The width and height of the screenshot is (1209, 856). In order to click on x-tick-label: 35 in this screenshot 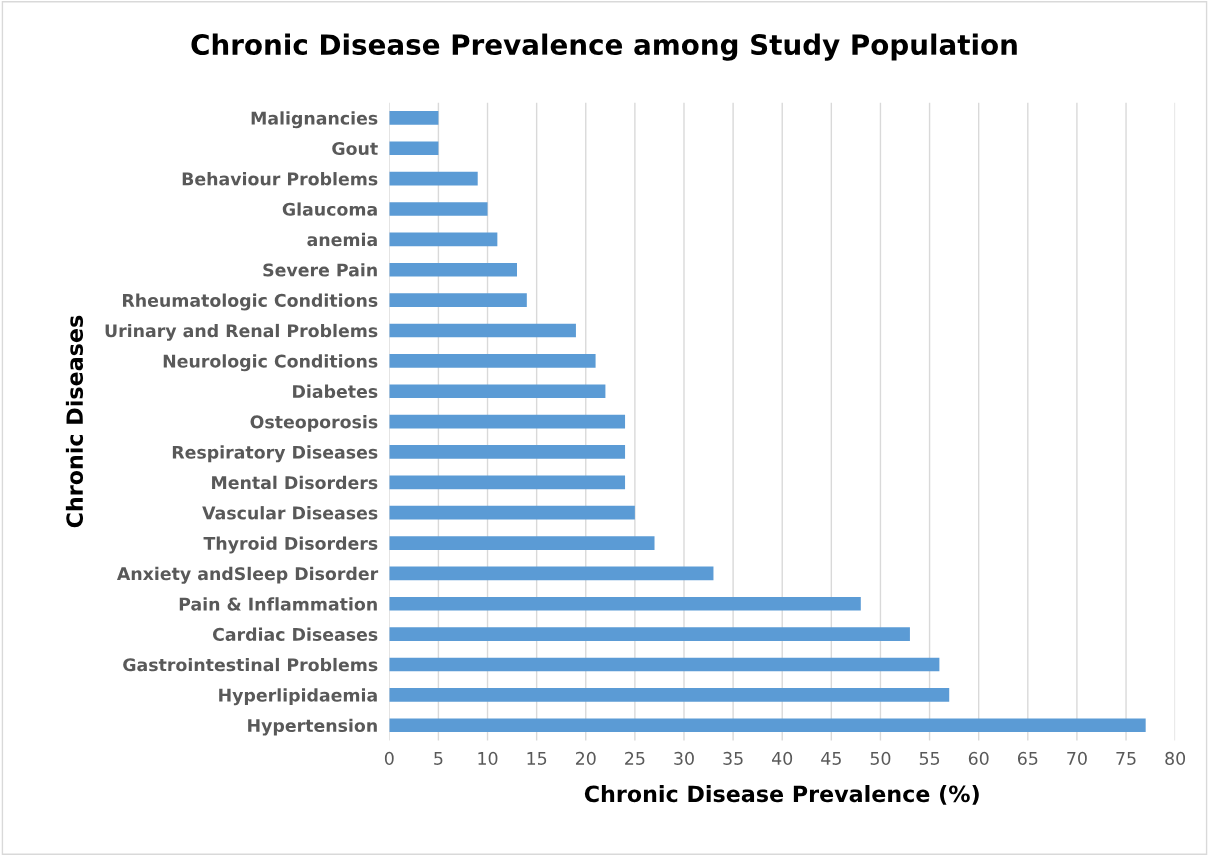, I will do `click(733, 758)`.